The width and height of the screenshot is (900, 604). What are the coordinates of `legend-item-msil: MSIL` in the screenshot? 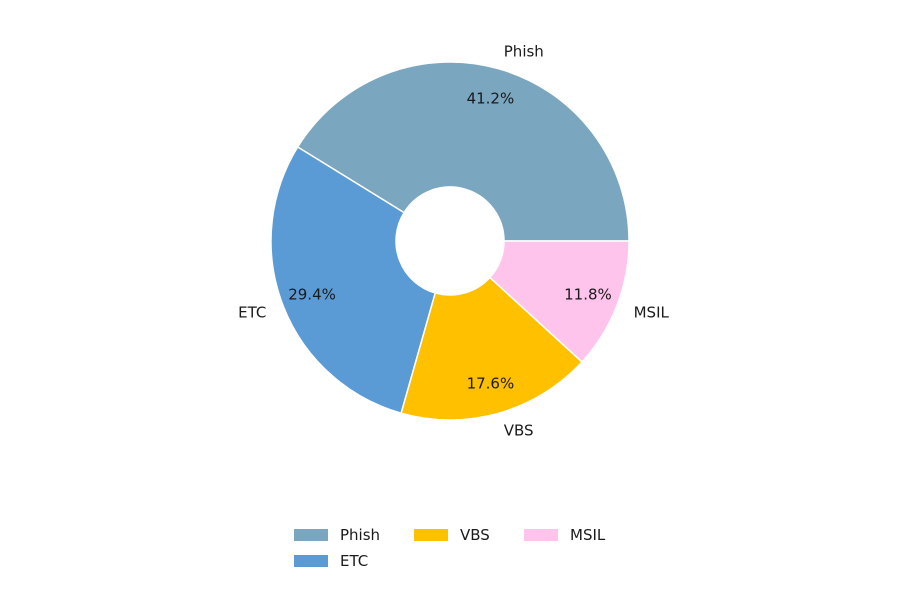 It's located at (564, 535).